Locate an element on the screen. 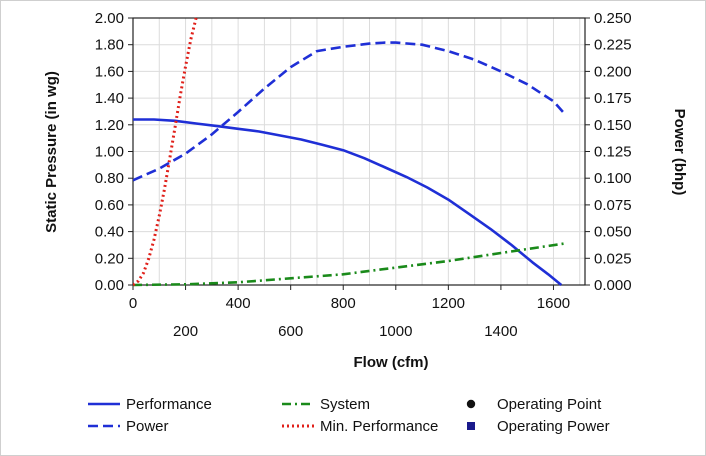  x-tick-label: 1000 is located at coordinates (395, 331).